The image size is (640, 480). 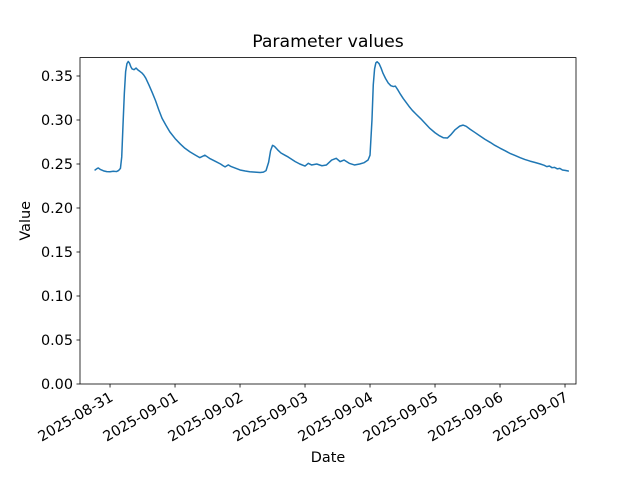 I want to click on y-tick-label: 0.05, so click(x=57, y=341).